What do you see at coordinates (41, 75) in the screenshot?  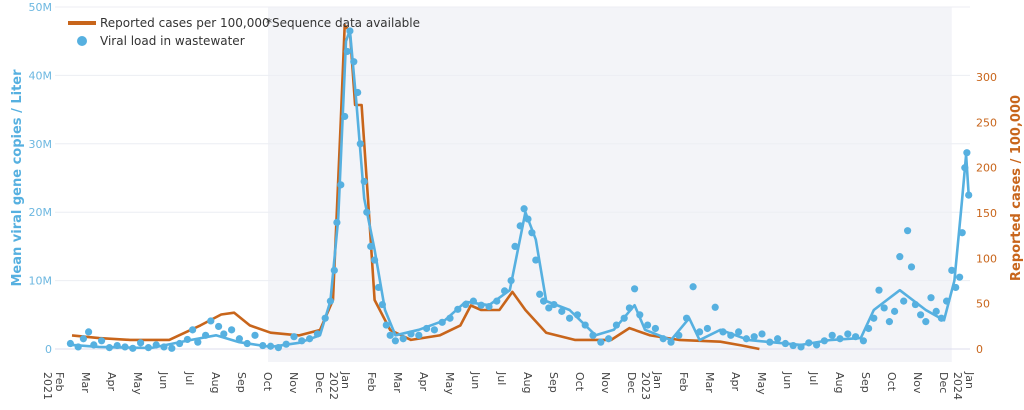 I see `left-tick-label: 40M` at bounding box center [41, 75].